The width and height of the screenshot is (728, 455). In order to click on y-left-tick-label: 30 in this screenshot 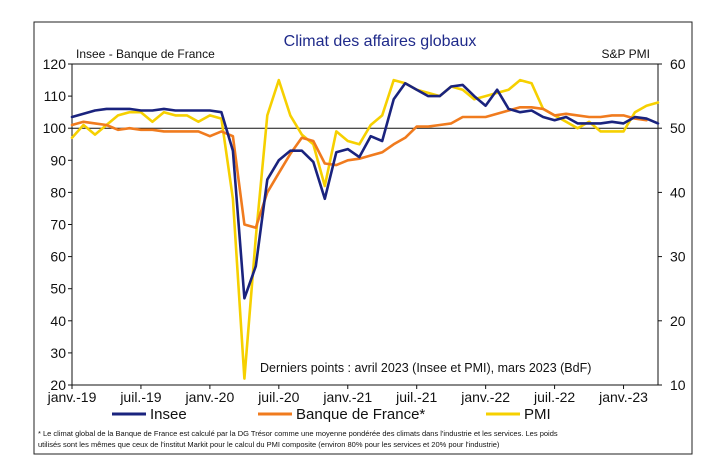, I will do `click(58, 353)`.